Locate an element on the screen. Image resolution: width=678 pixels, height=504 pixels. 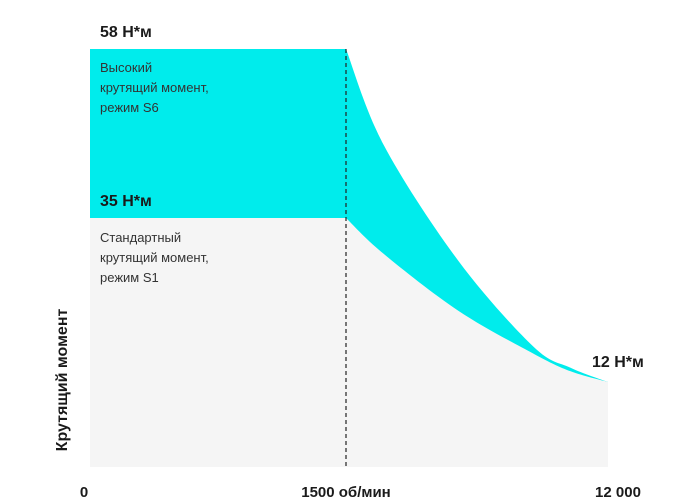
standard-label-line-3: режим S1 is located at coordinates (129, 277).